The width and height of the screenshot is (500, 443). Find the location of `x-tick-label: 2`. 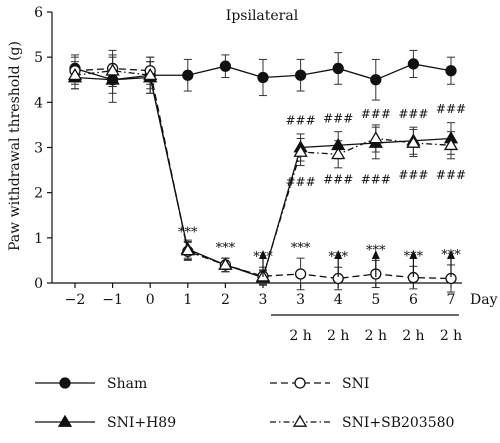

x-tick-label: 2 is located at coordinates (225, 300).